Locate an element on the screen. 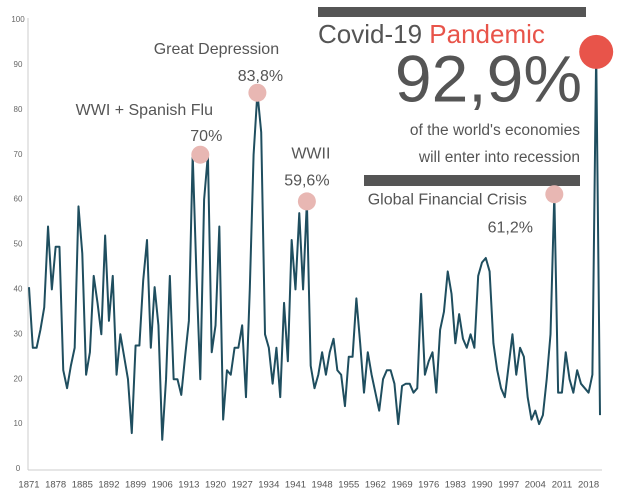 This screenshot has height=500, width=640. x-tick-label: 1920 is located at coordinates (215, 485).